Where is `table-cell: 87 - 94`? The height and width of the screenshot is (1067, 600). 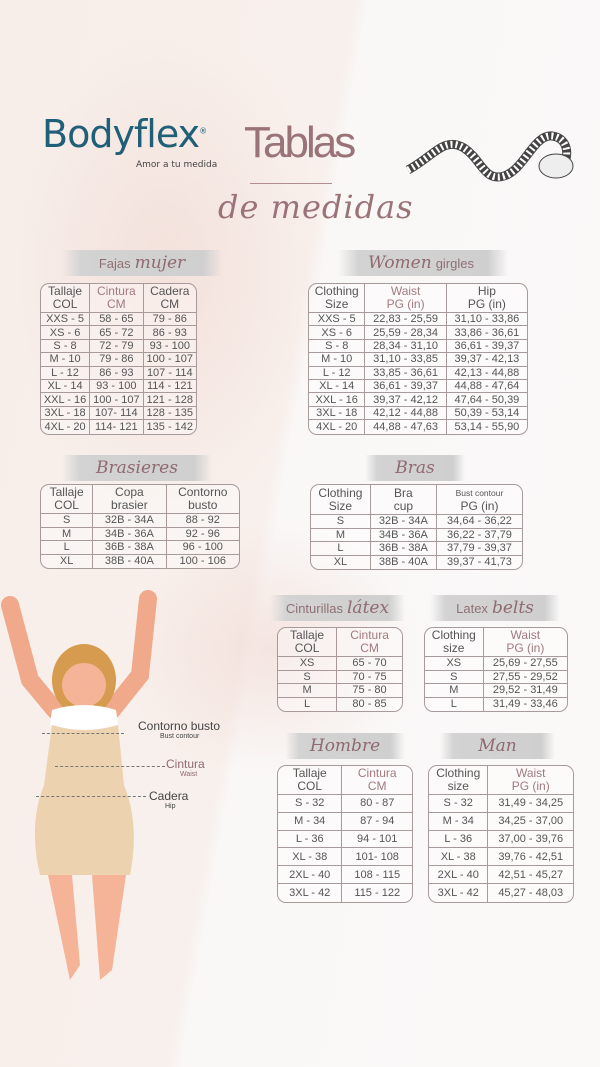
table-cell: 87 - 94 is located at coordinates (377, 822).